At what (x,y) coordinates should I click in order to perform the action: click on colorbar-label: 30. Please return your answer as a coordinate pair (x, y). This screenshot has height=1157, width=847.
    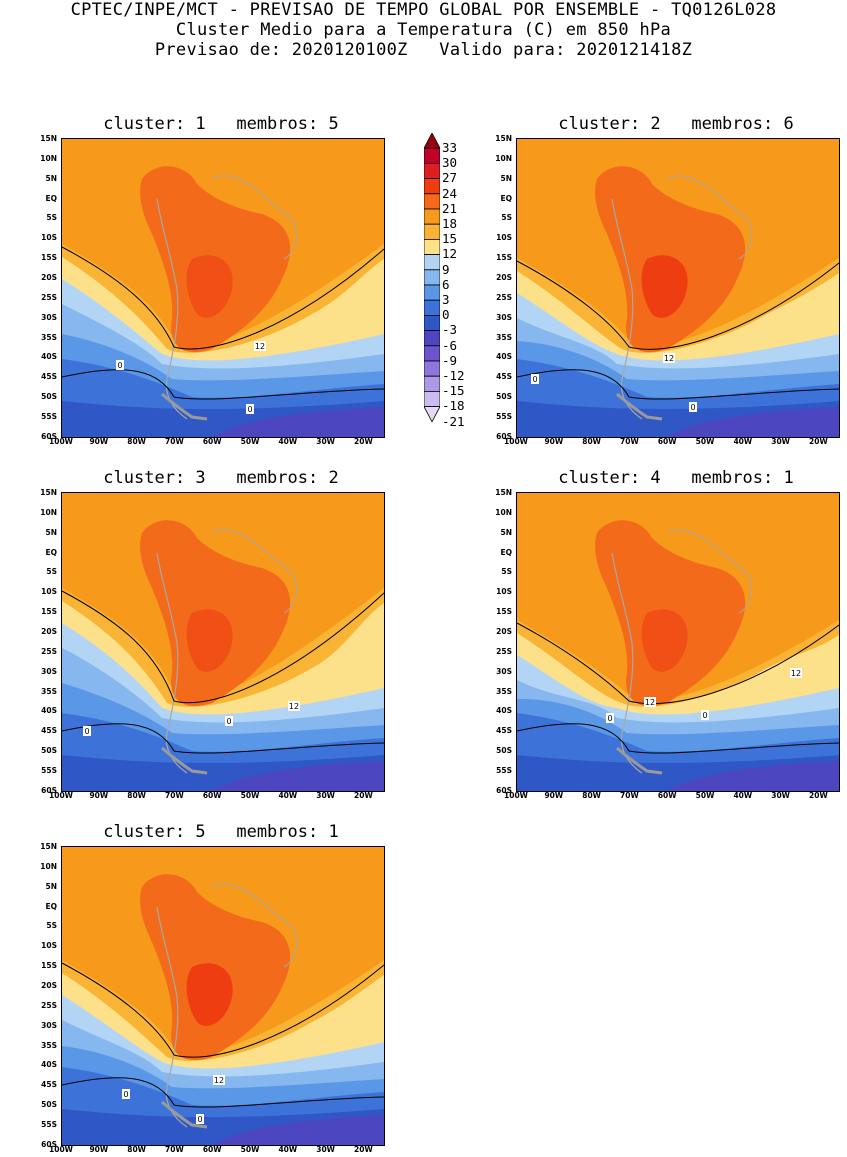
    Looking at the image, I should click on (450, 163).